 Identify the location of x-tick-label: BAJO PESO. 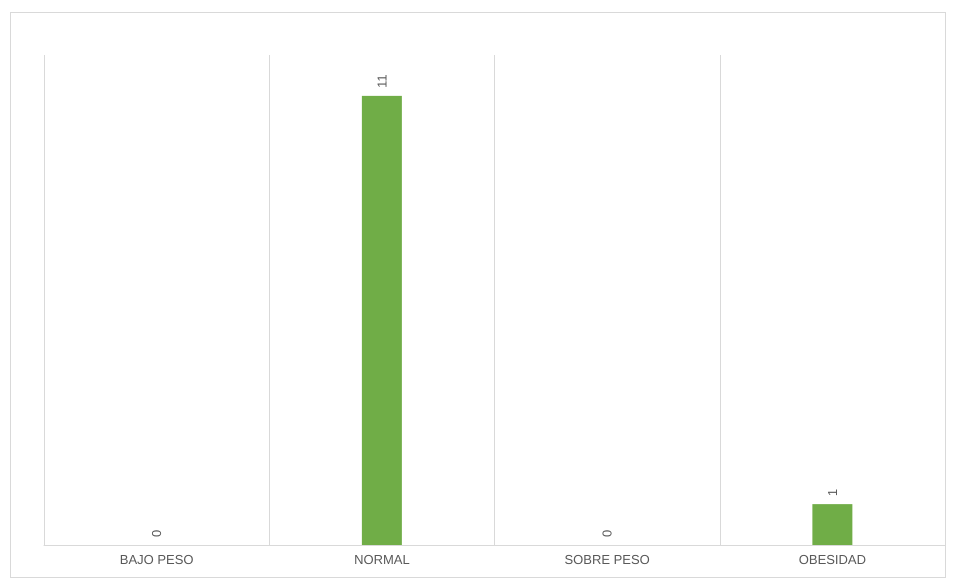
(157, 559).